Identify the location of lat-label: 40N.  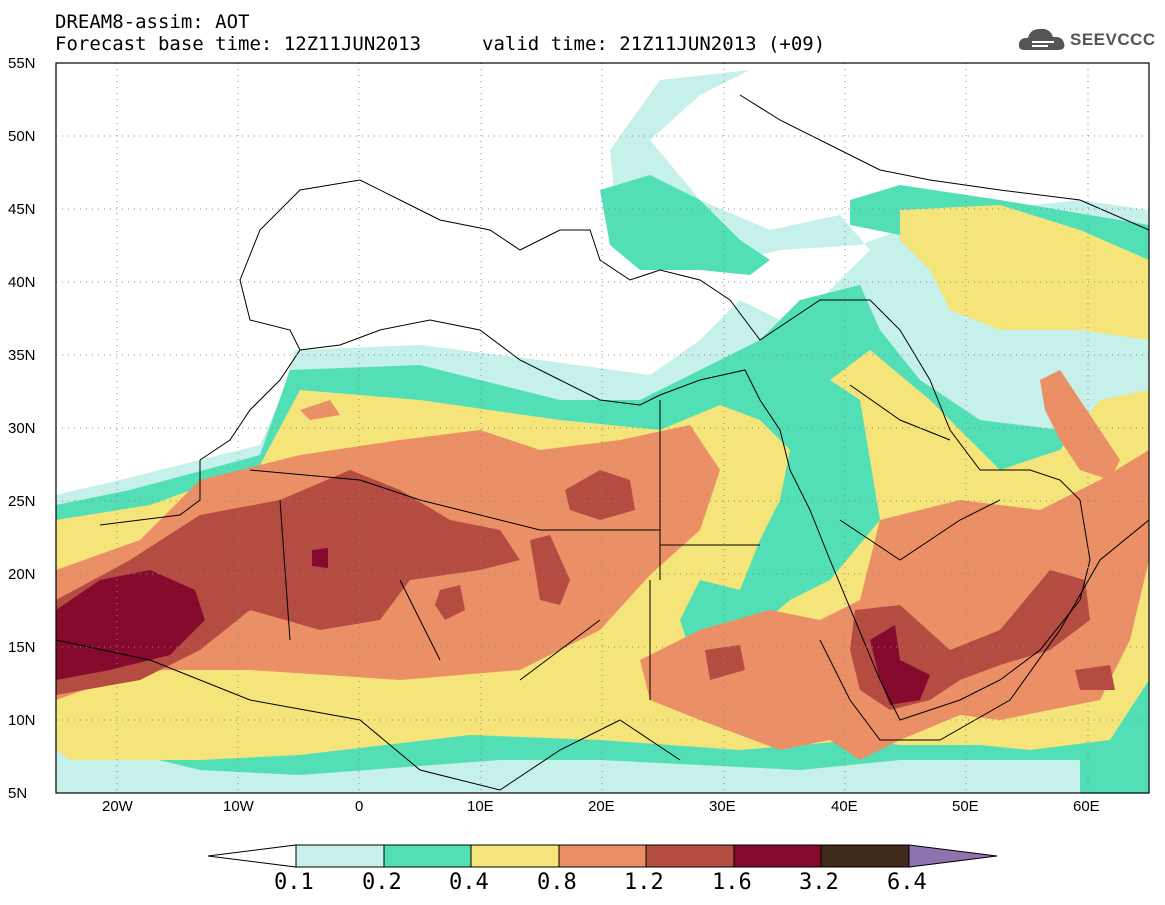
(22, 282).